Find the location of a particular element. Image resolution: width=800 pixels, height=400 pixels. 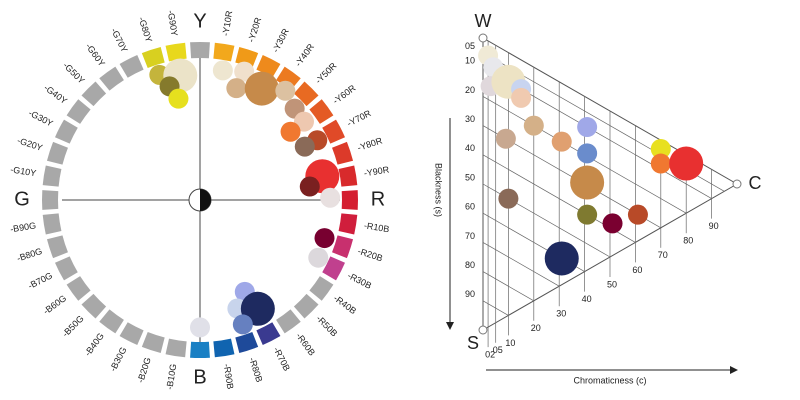

hue-label: -G10Y is located at coordinates (23, 171).